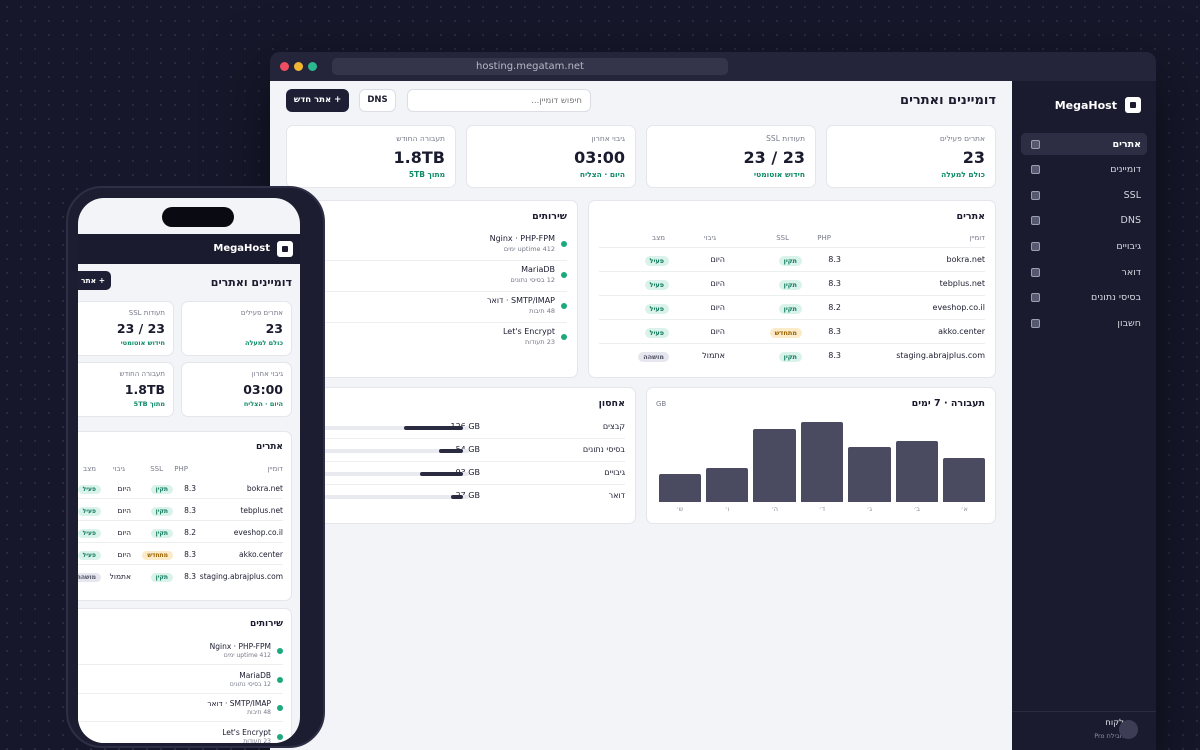 The width and height of the screenshot is (1200, 750). What do you see at coordinates (965, 259) in the screenshot?
I see `cell-domain: bokra.net` at bounding box center [965, 259].